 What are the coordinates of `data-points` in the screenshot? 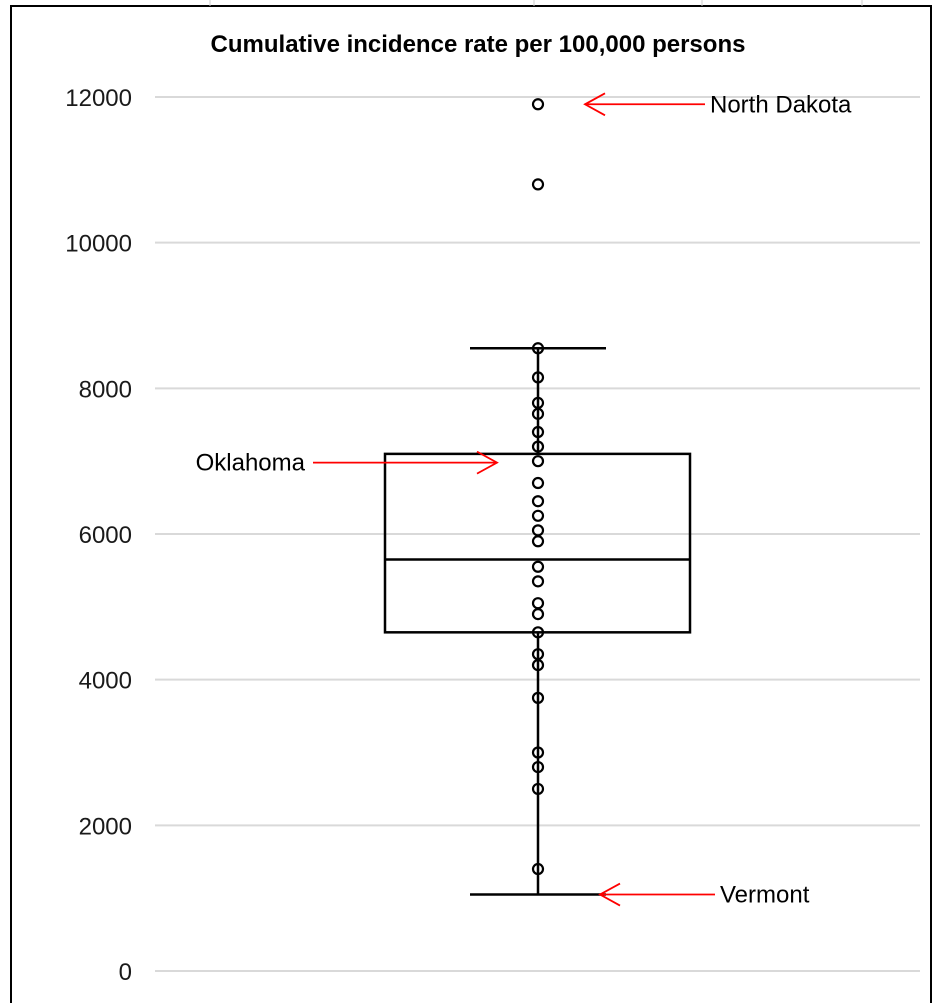 It's located at (538, 487).